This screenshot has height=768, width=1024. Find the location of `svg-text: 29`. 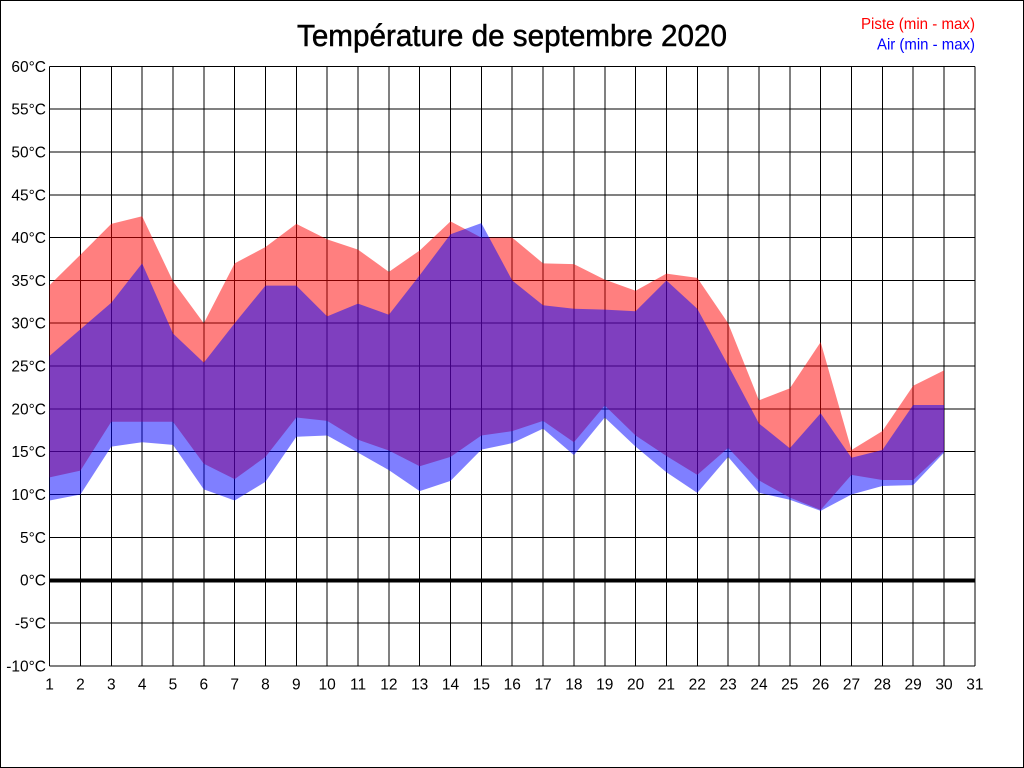

svg-text: 29 is located at coordinates (913, 685).